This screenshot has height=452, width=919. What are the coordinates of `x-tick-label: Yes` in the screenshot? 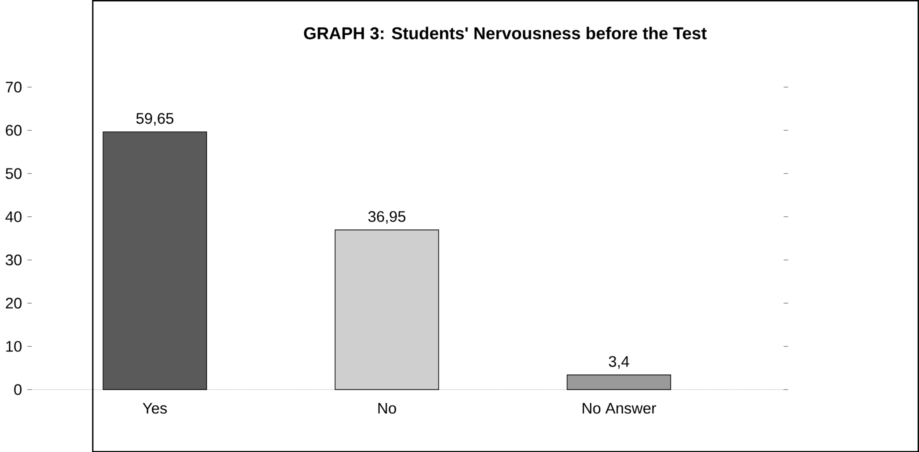 It's located at (154, 408).